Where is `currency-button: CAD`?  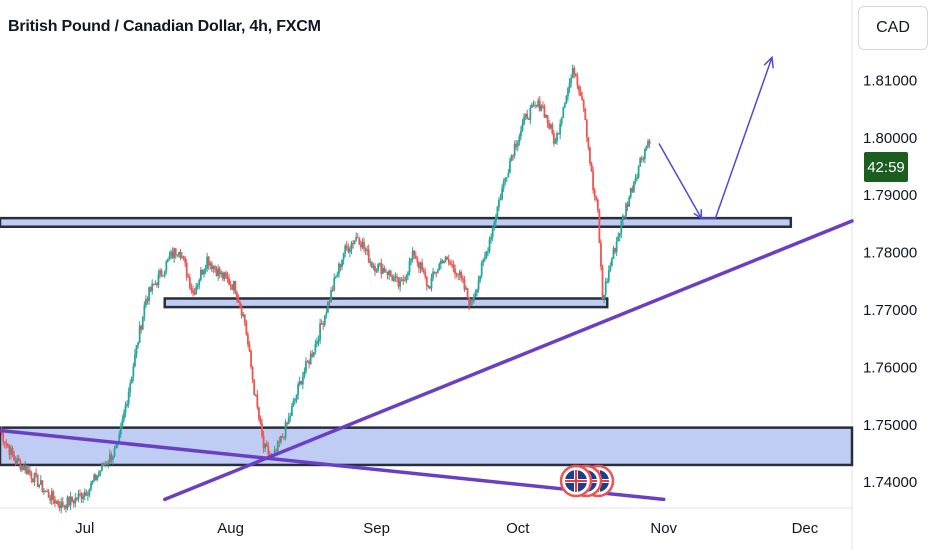
currency-button: CAD is located at coordinates (893, 28).